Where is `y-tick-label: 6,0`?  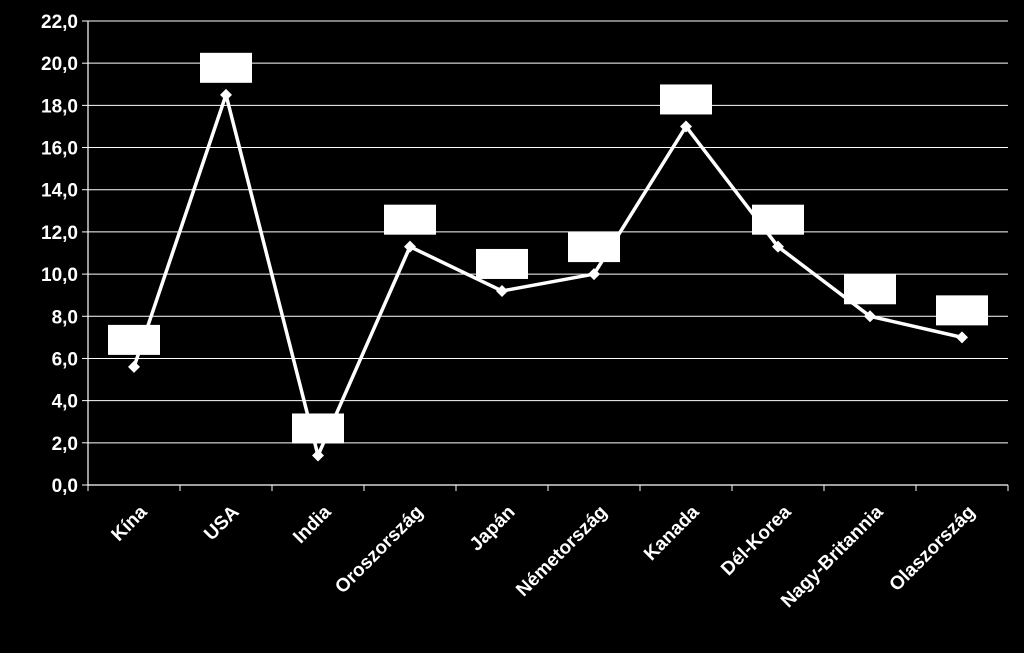 y-tick-label: 6,0 is located at coordinates (65, 359).